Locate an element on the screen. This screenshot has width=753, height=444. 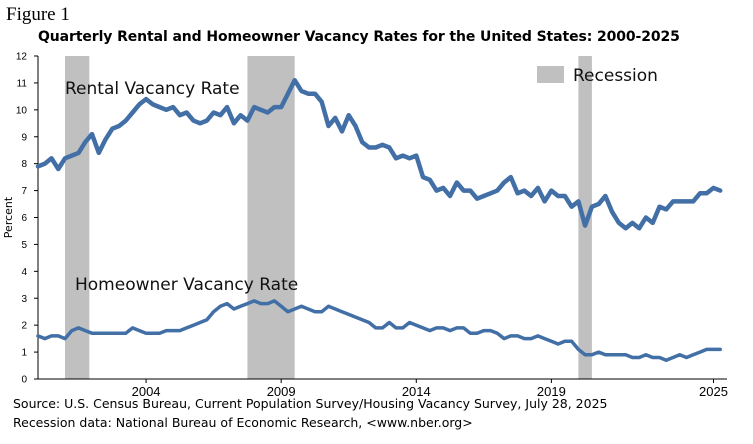
legend-label: Recession is located at coordinates (615, 76).